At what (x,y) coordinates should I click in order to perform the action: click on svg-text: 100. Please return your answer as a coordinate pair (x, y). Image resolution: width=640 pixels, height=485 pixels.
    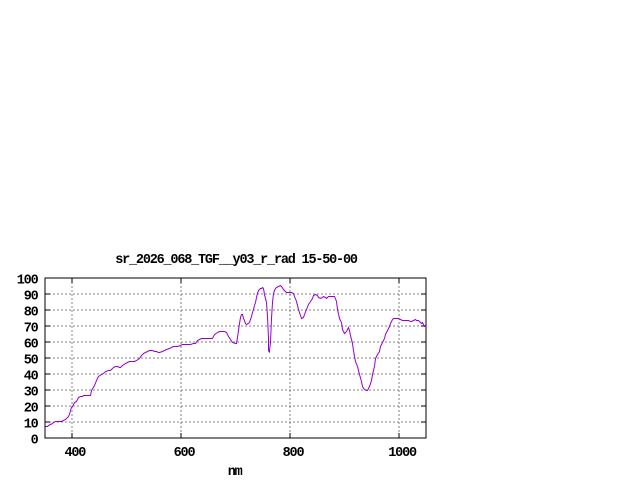
    Looking at the image, I should click on (28, 280).